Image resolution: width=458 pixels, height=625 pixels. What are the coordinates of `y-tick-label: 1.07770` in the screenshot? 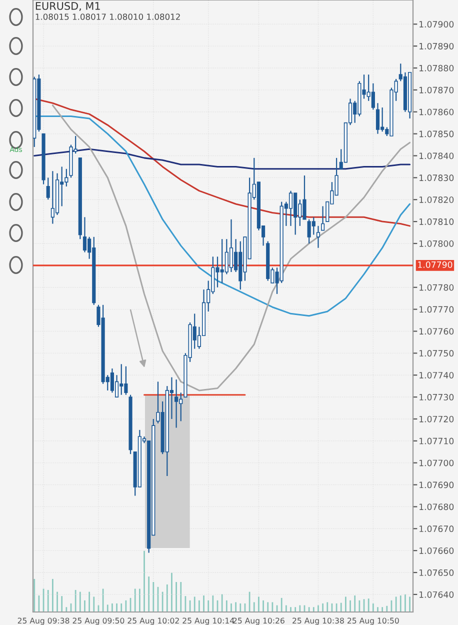 It's located at (437, 309).